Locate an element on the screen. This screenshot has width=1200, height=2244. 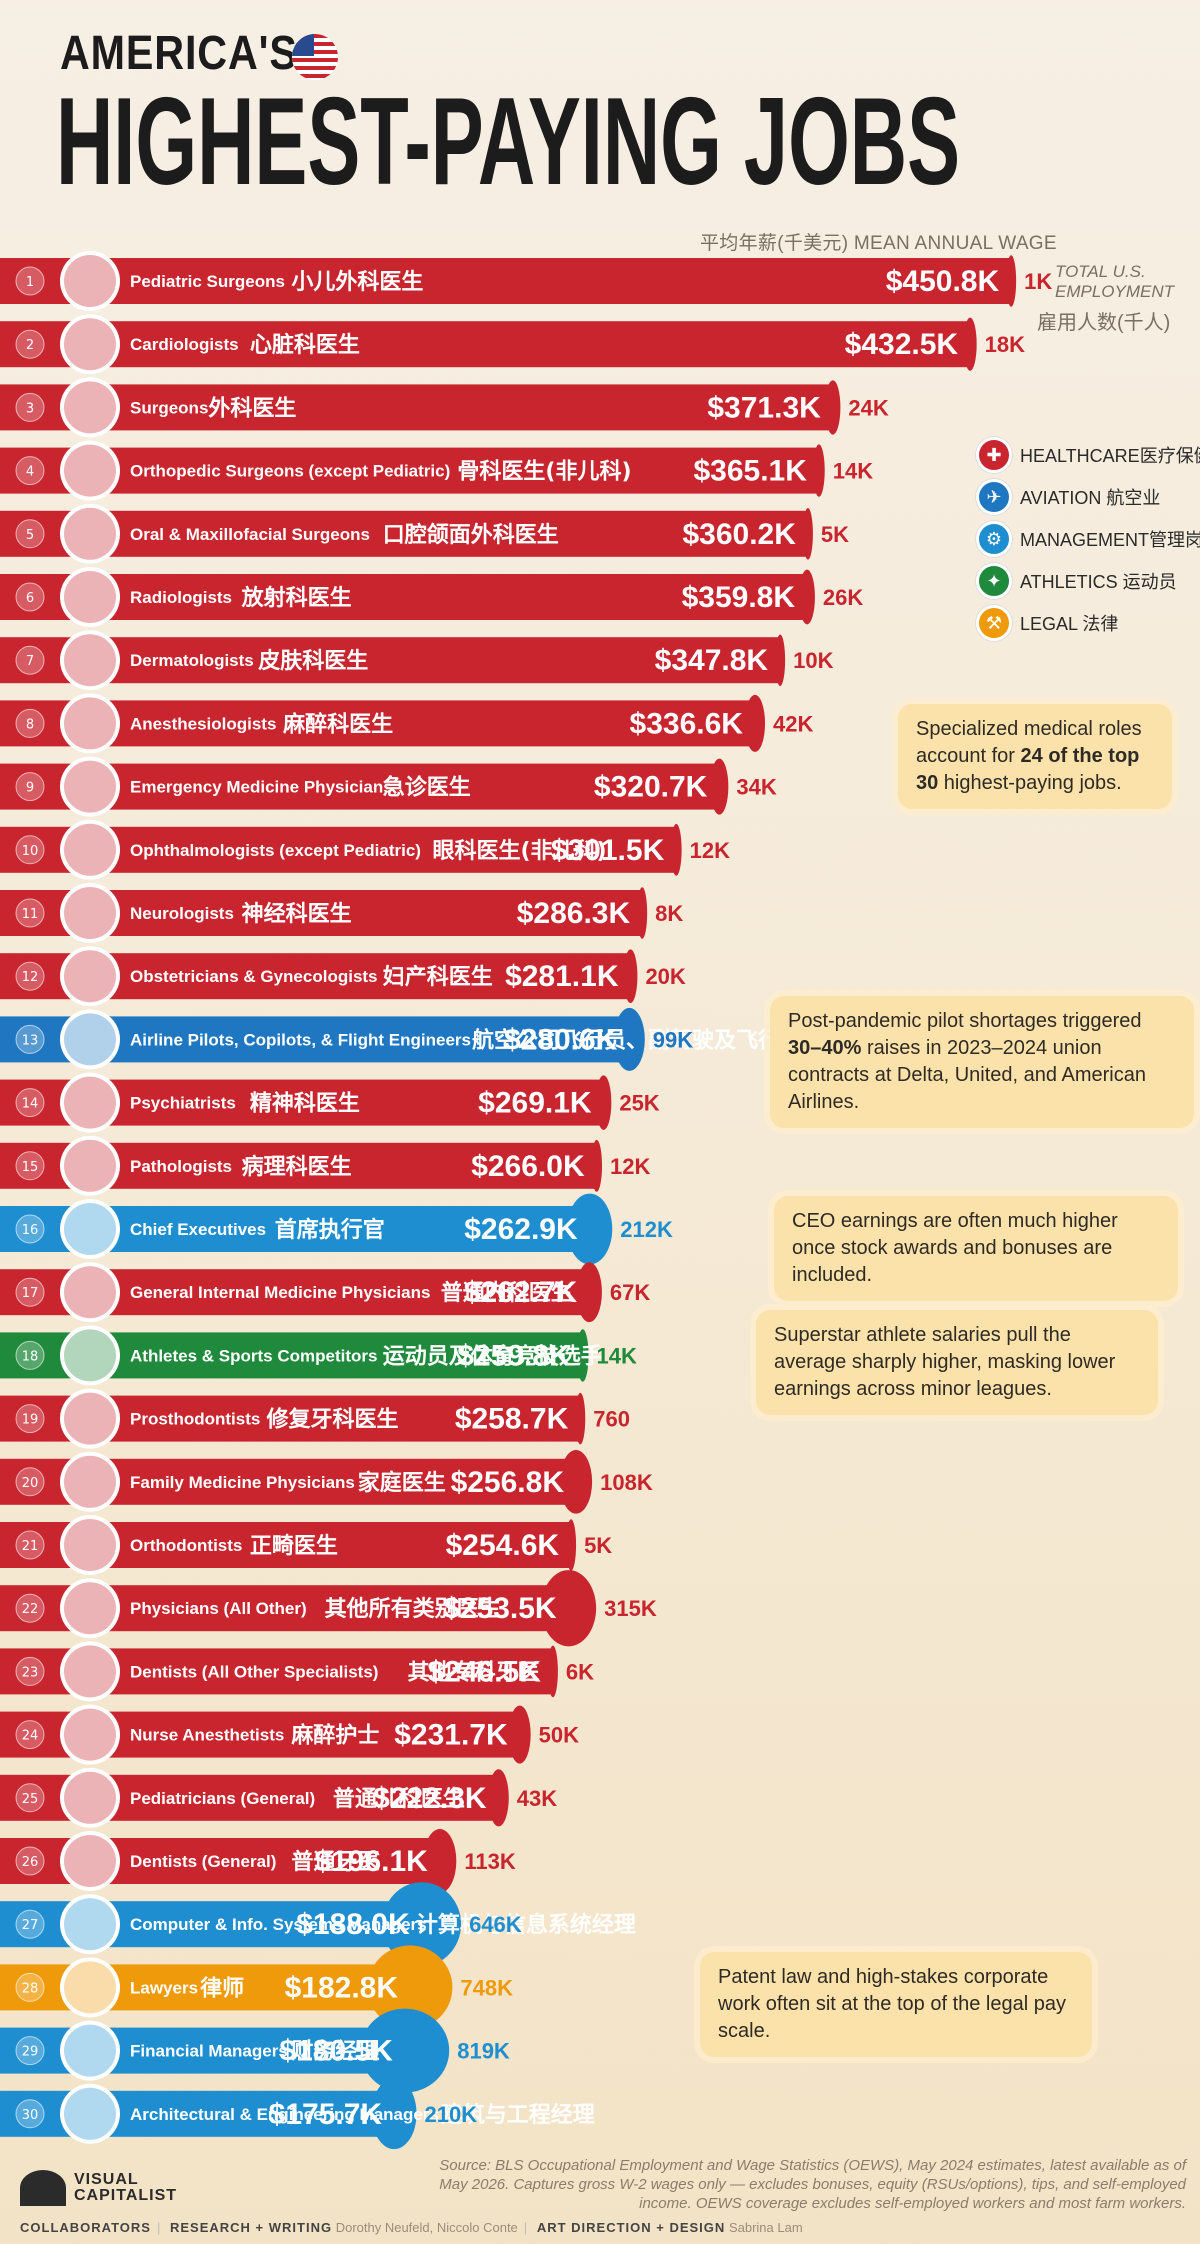
rank-label: 25 is located at coordinates (30, 1799).